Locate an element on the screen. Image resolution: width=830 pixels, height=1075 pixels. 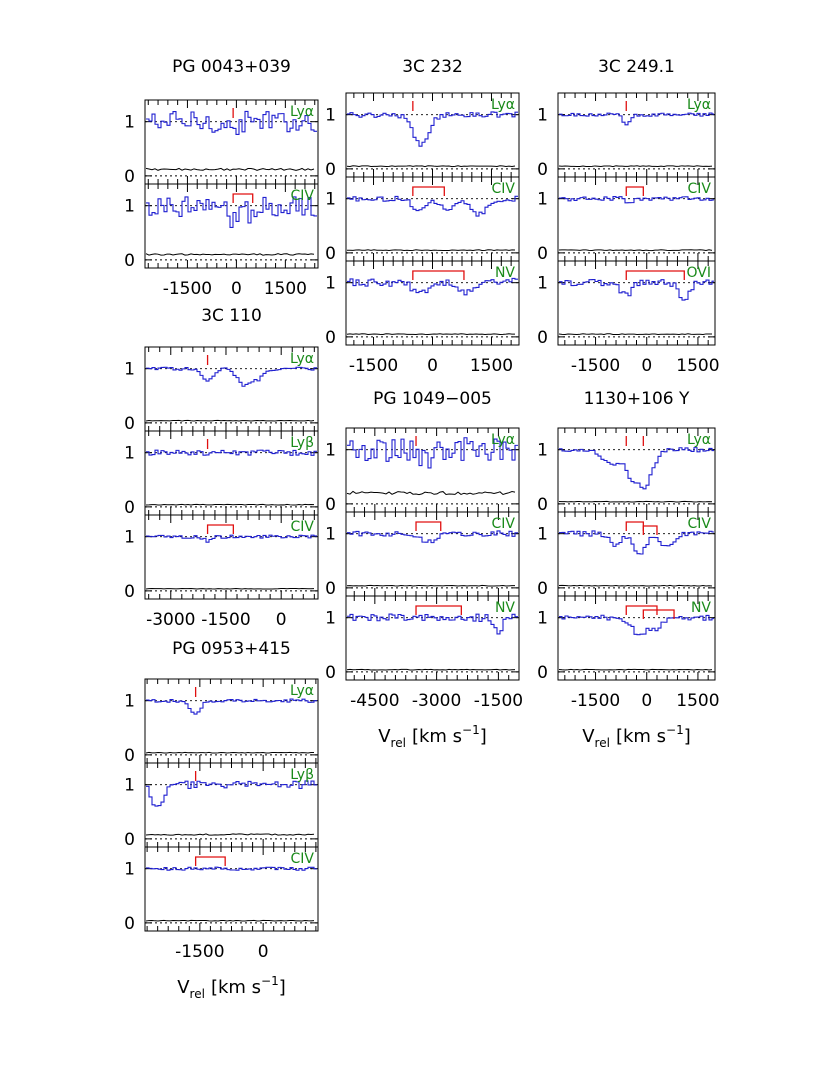
line-label: NV is located at coordinates (505, 273).